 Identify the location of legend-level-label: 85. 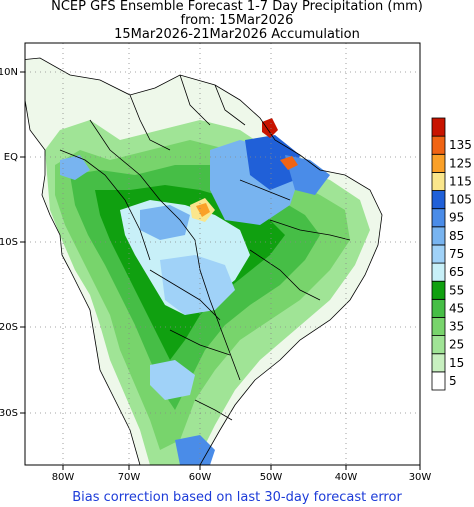
(456, 236).